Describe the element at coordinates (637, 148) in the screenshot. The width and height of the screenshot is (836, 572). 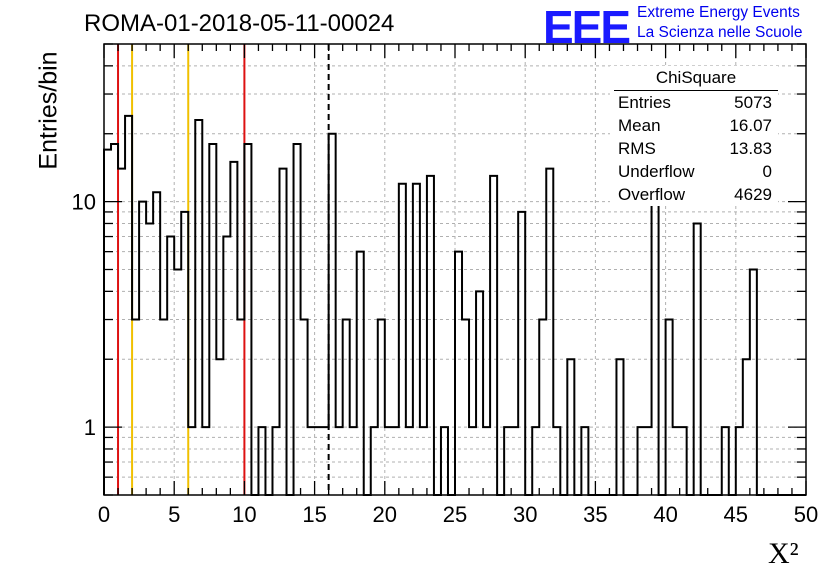
I see `stat-label: RMS` at that location.